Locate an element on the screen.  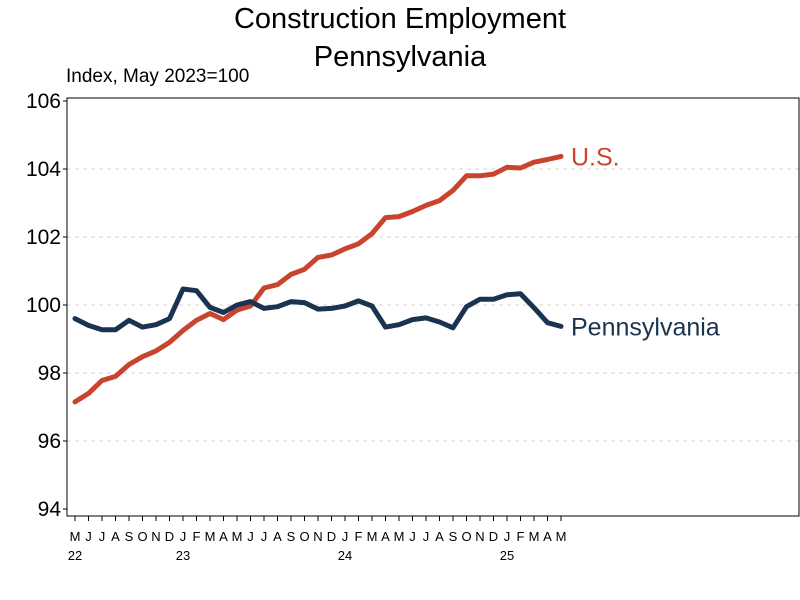
x-year-label: 22 is located at coordinates (75, 555).